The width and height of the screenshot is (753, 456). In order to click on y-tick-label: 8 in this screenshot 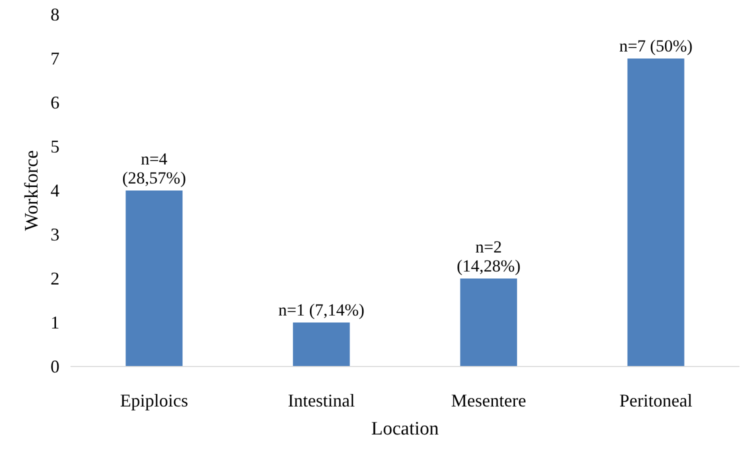, I will do `click(55, 14)`.